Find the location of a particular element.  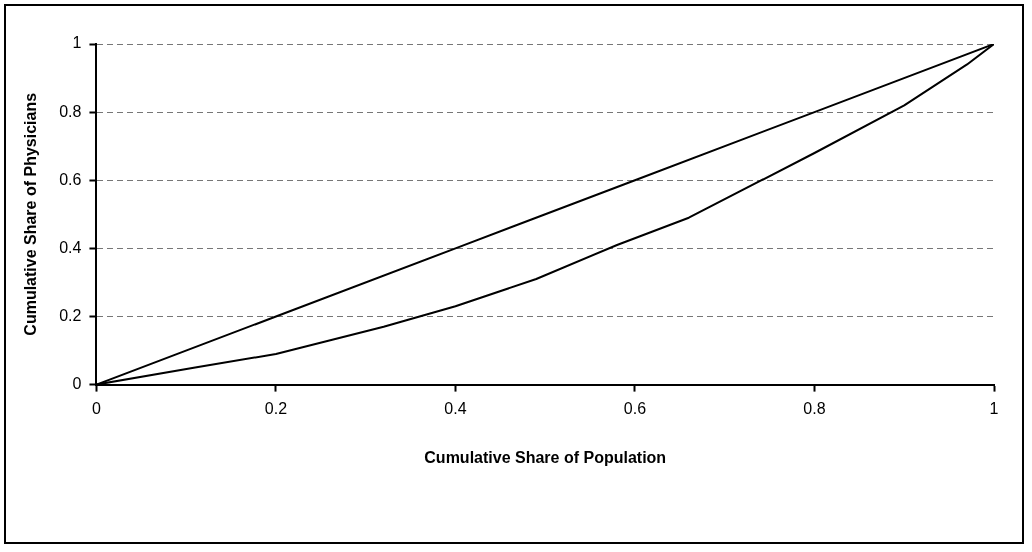

x-tick-label: 0.4 is located at coordinates (455, 408).